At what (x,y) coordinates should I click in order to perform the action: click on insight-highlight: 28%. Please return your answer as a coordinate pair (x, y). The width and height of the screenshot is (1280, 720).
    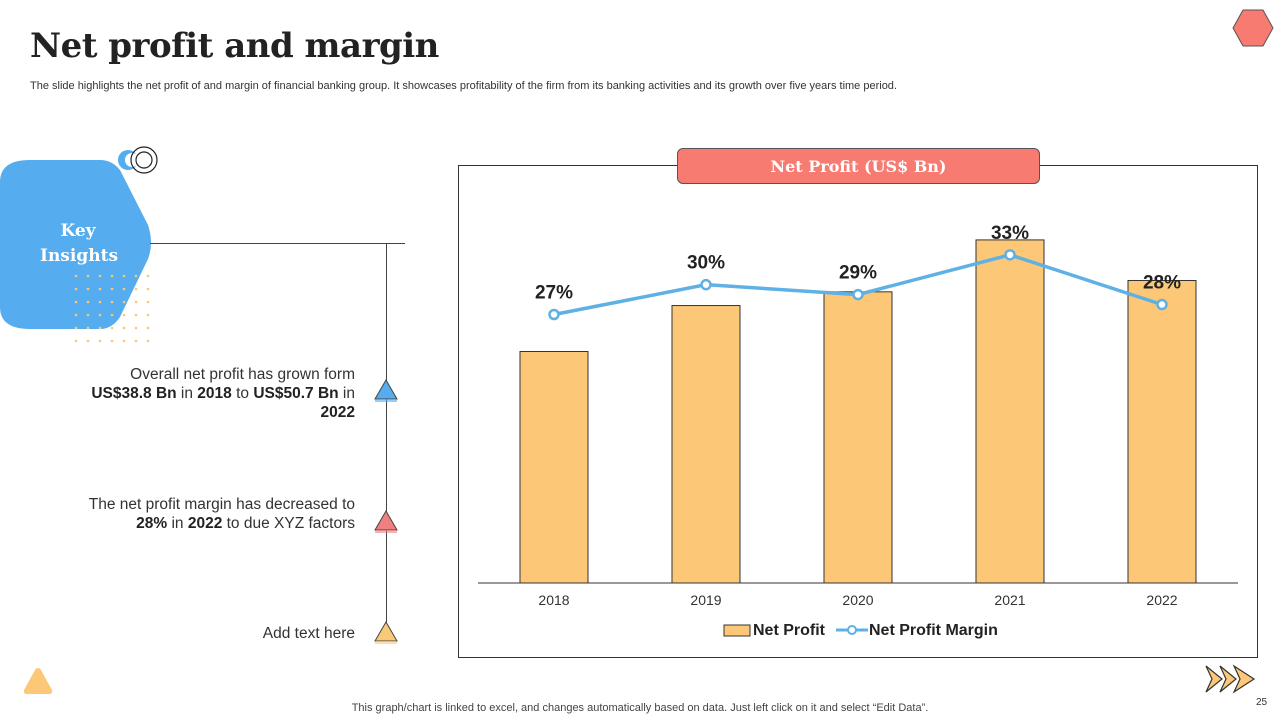
    Looking at the image, I should click on (152, 523).